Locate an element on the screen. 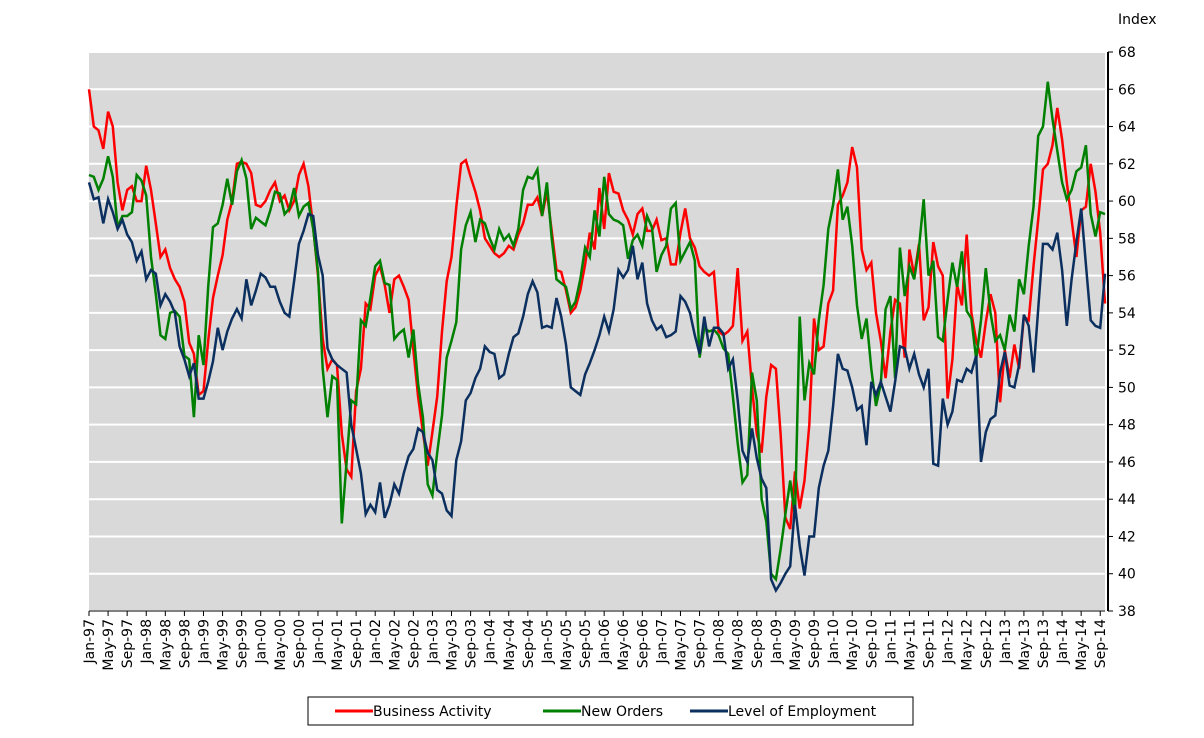 This screenshot has width=1204, height=738. x-tick-label: Jan-01 is located at coordinates (319, 641).